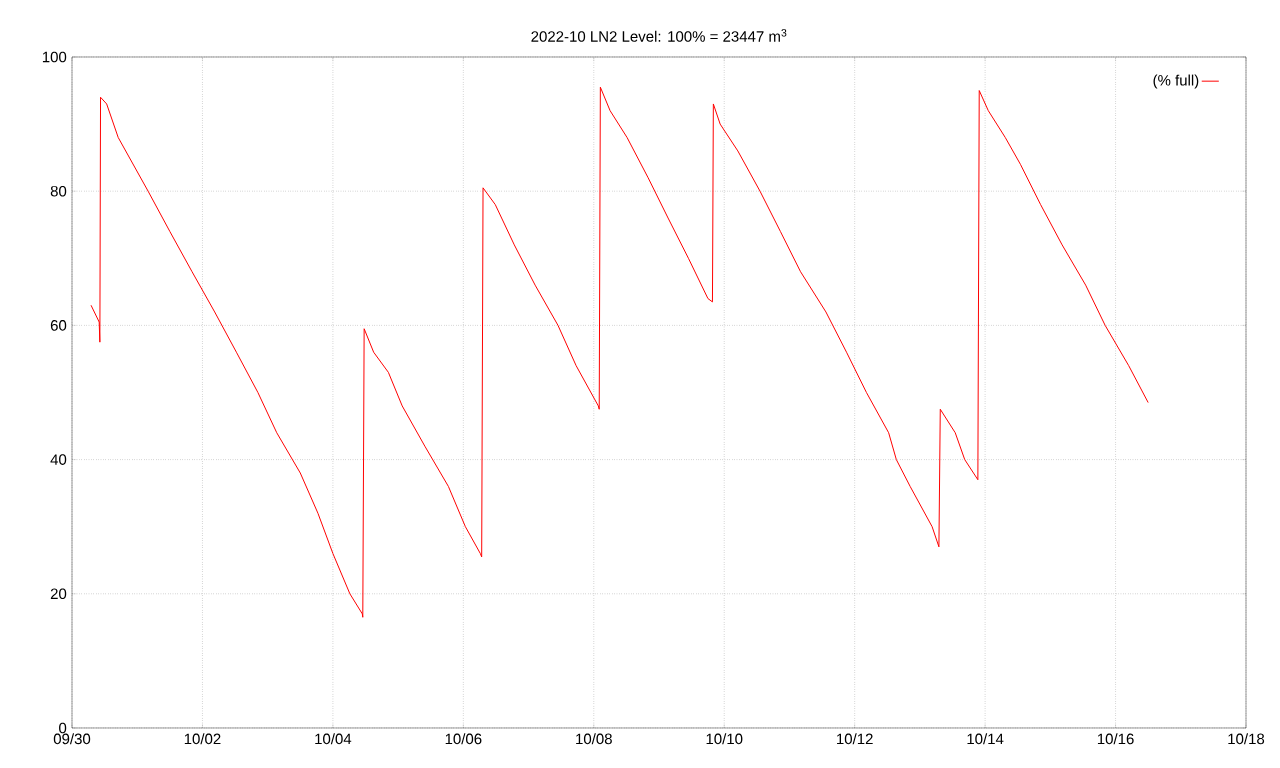  I want to click on legend-label: (% full), so click(1176, 81).